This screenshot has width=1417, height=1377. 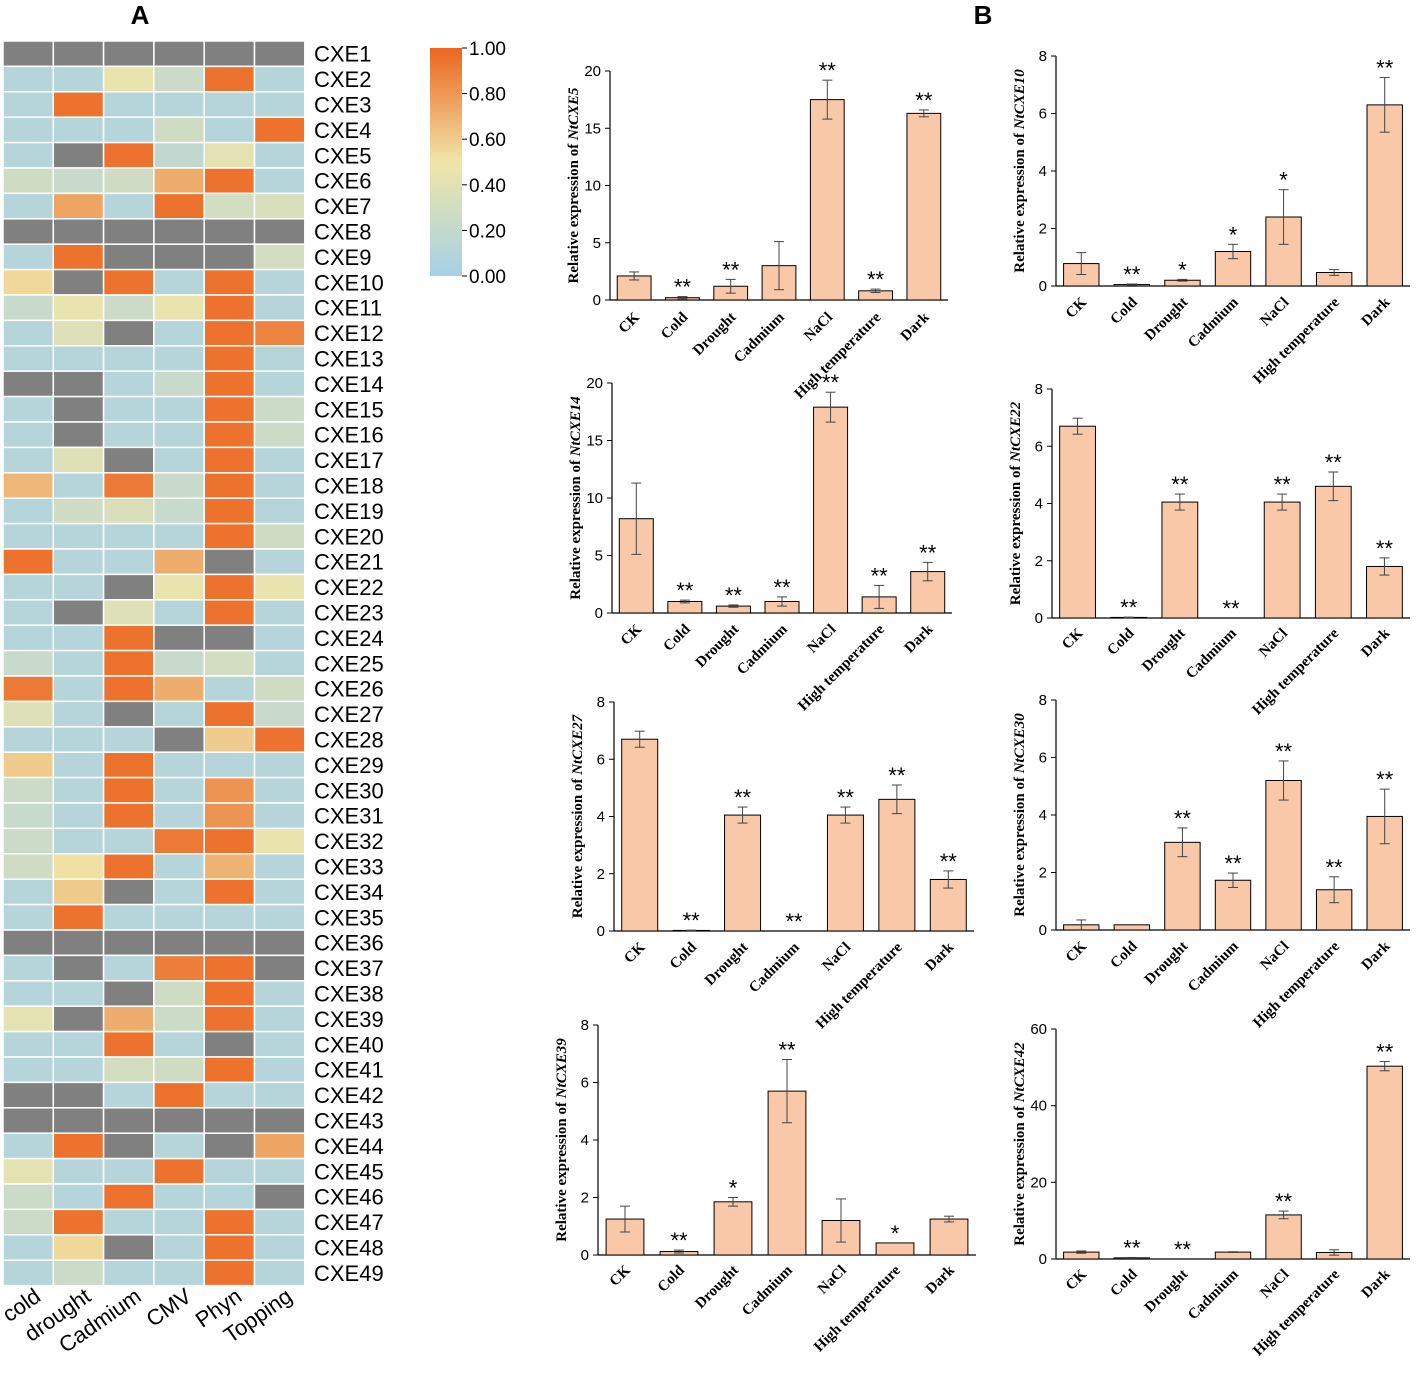 I want to click on heatmap-cell-cxe8-topping, so click(x=279, y=231).